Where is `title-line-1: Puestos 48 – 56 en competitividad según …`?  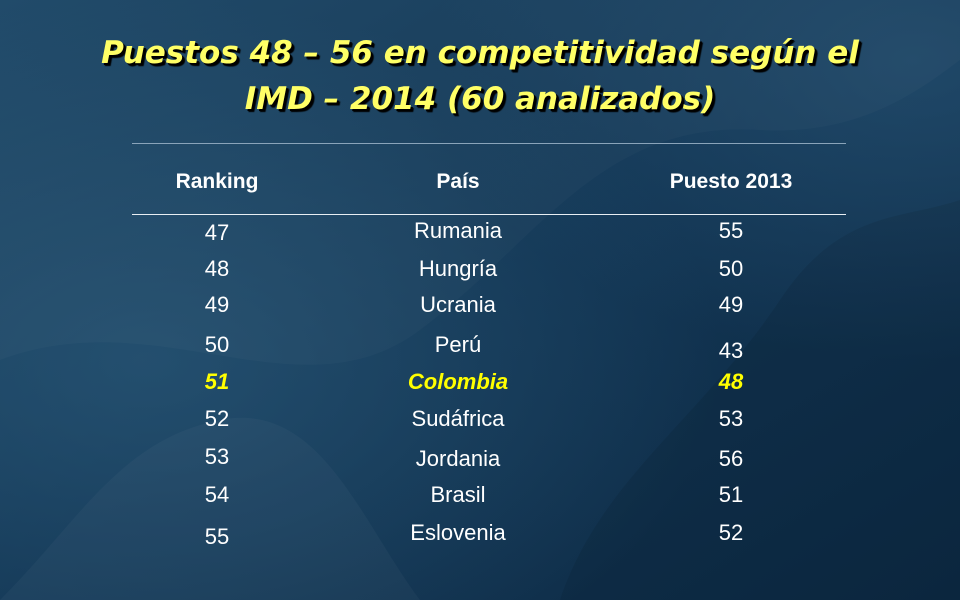 title-line-1: Puestos 48 – 56 en competitividad según … is located at coordinates (480, 53).